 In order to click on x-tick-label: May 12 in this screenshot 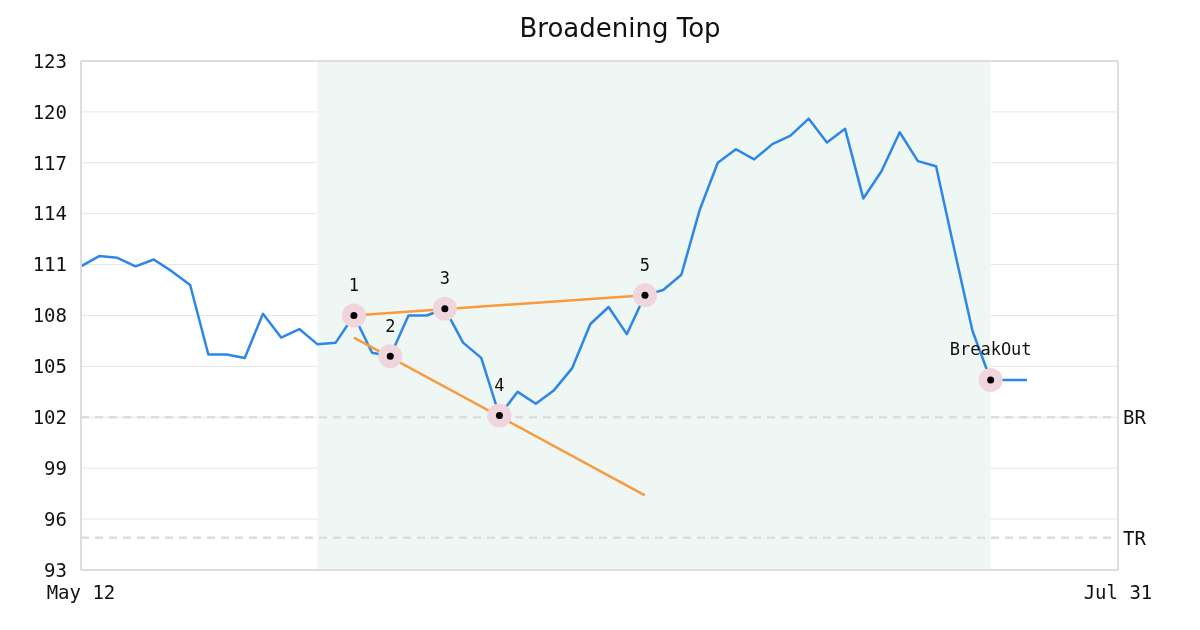, I will do `click(81, 592)`.